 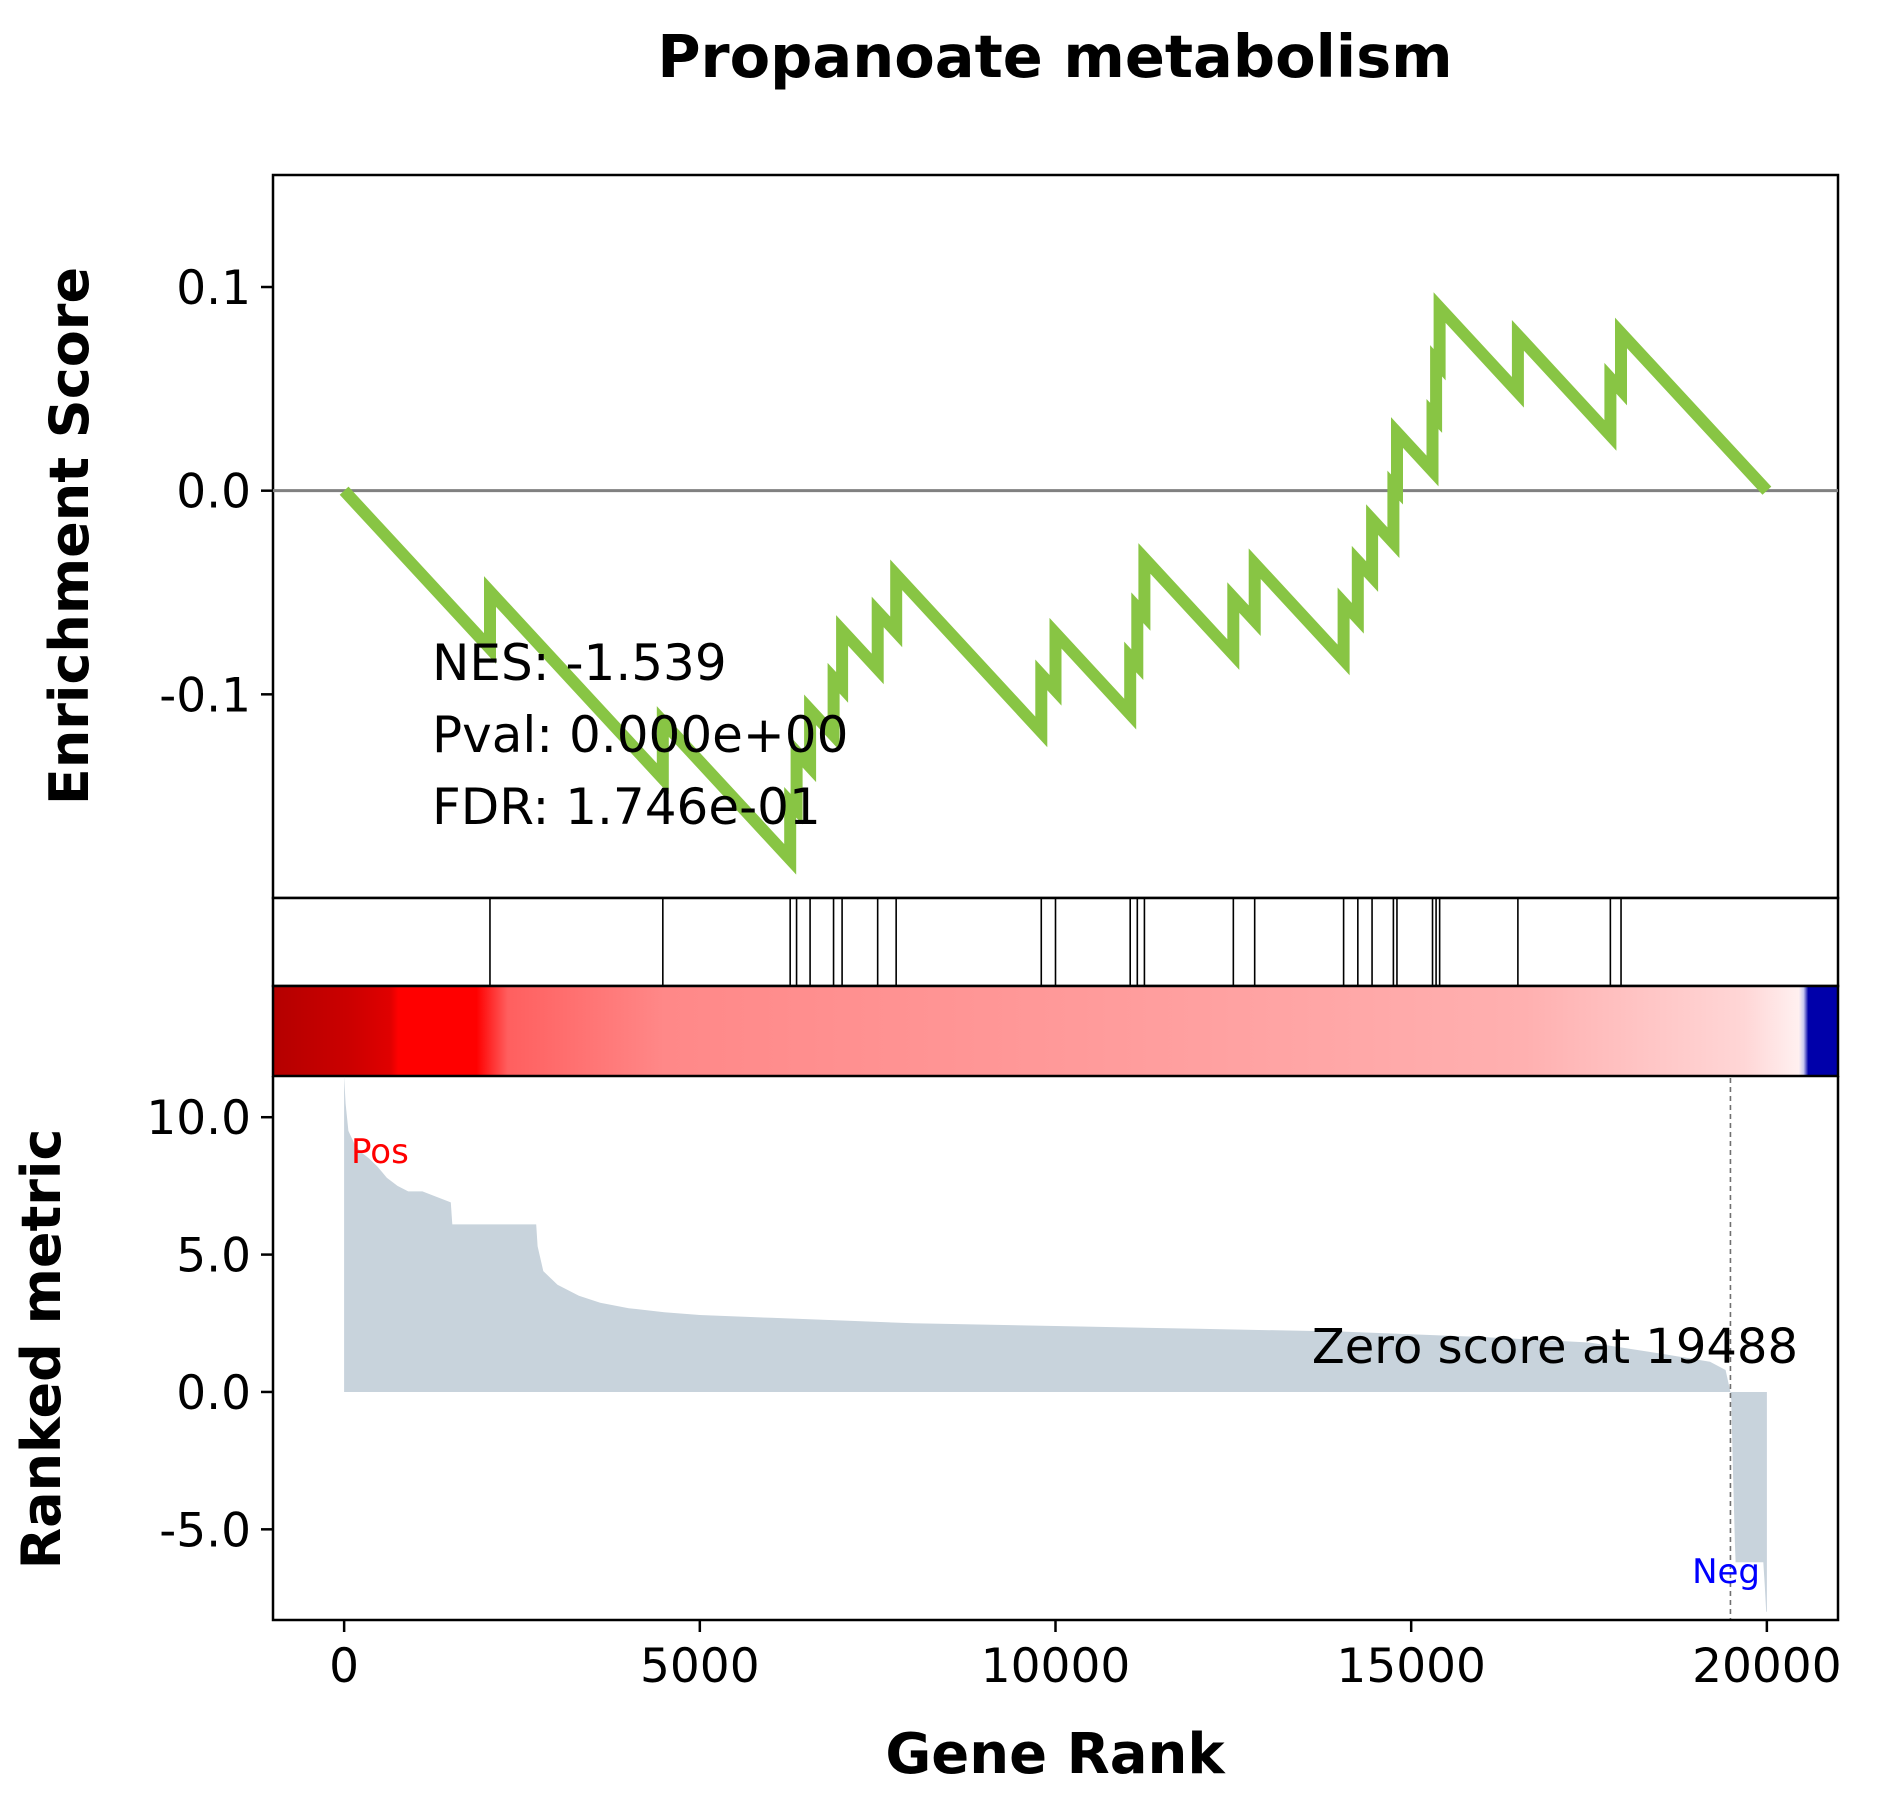 I want to click on es-y-tick-label: -0.1, so click(x=205, y=695).